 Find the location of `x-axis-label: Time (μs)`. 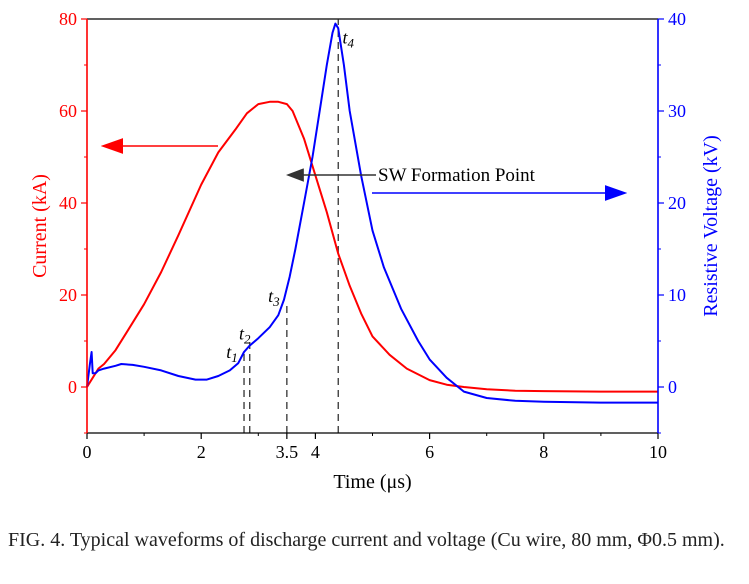

x-axis-label: Time (μs) is located at coordinates (372, 482).